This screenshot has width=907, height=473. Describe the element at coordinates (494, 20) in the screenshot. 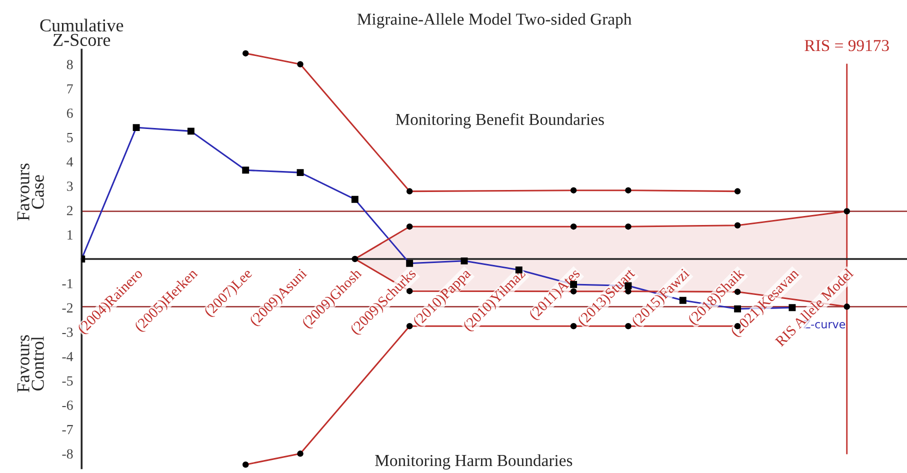

I see `chart-title: Migraine-Allele Model Two-sided Graph` at that location.